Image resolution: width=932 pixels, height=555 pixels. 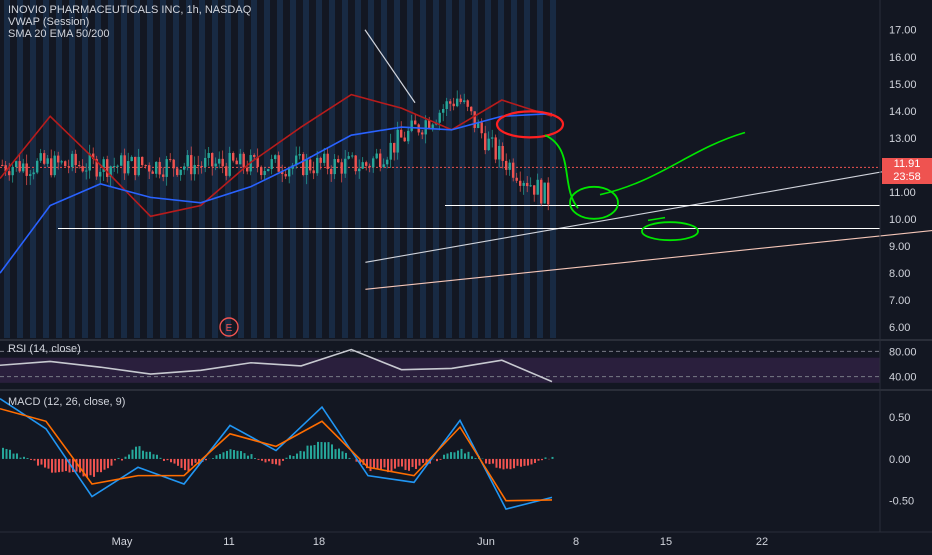 What do you see at coordinates (899, 328) in the screenshot?
I see `price-tick-label: 6.00` at bounding box center [899, 328].